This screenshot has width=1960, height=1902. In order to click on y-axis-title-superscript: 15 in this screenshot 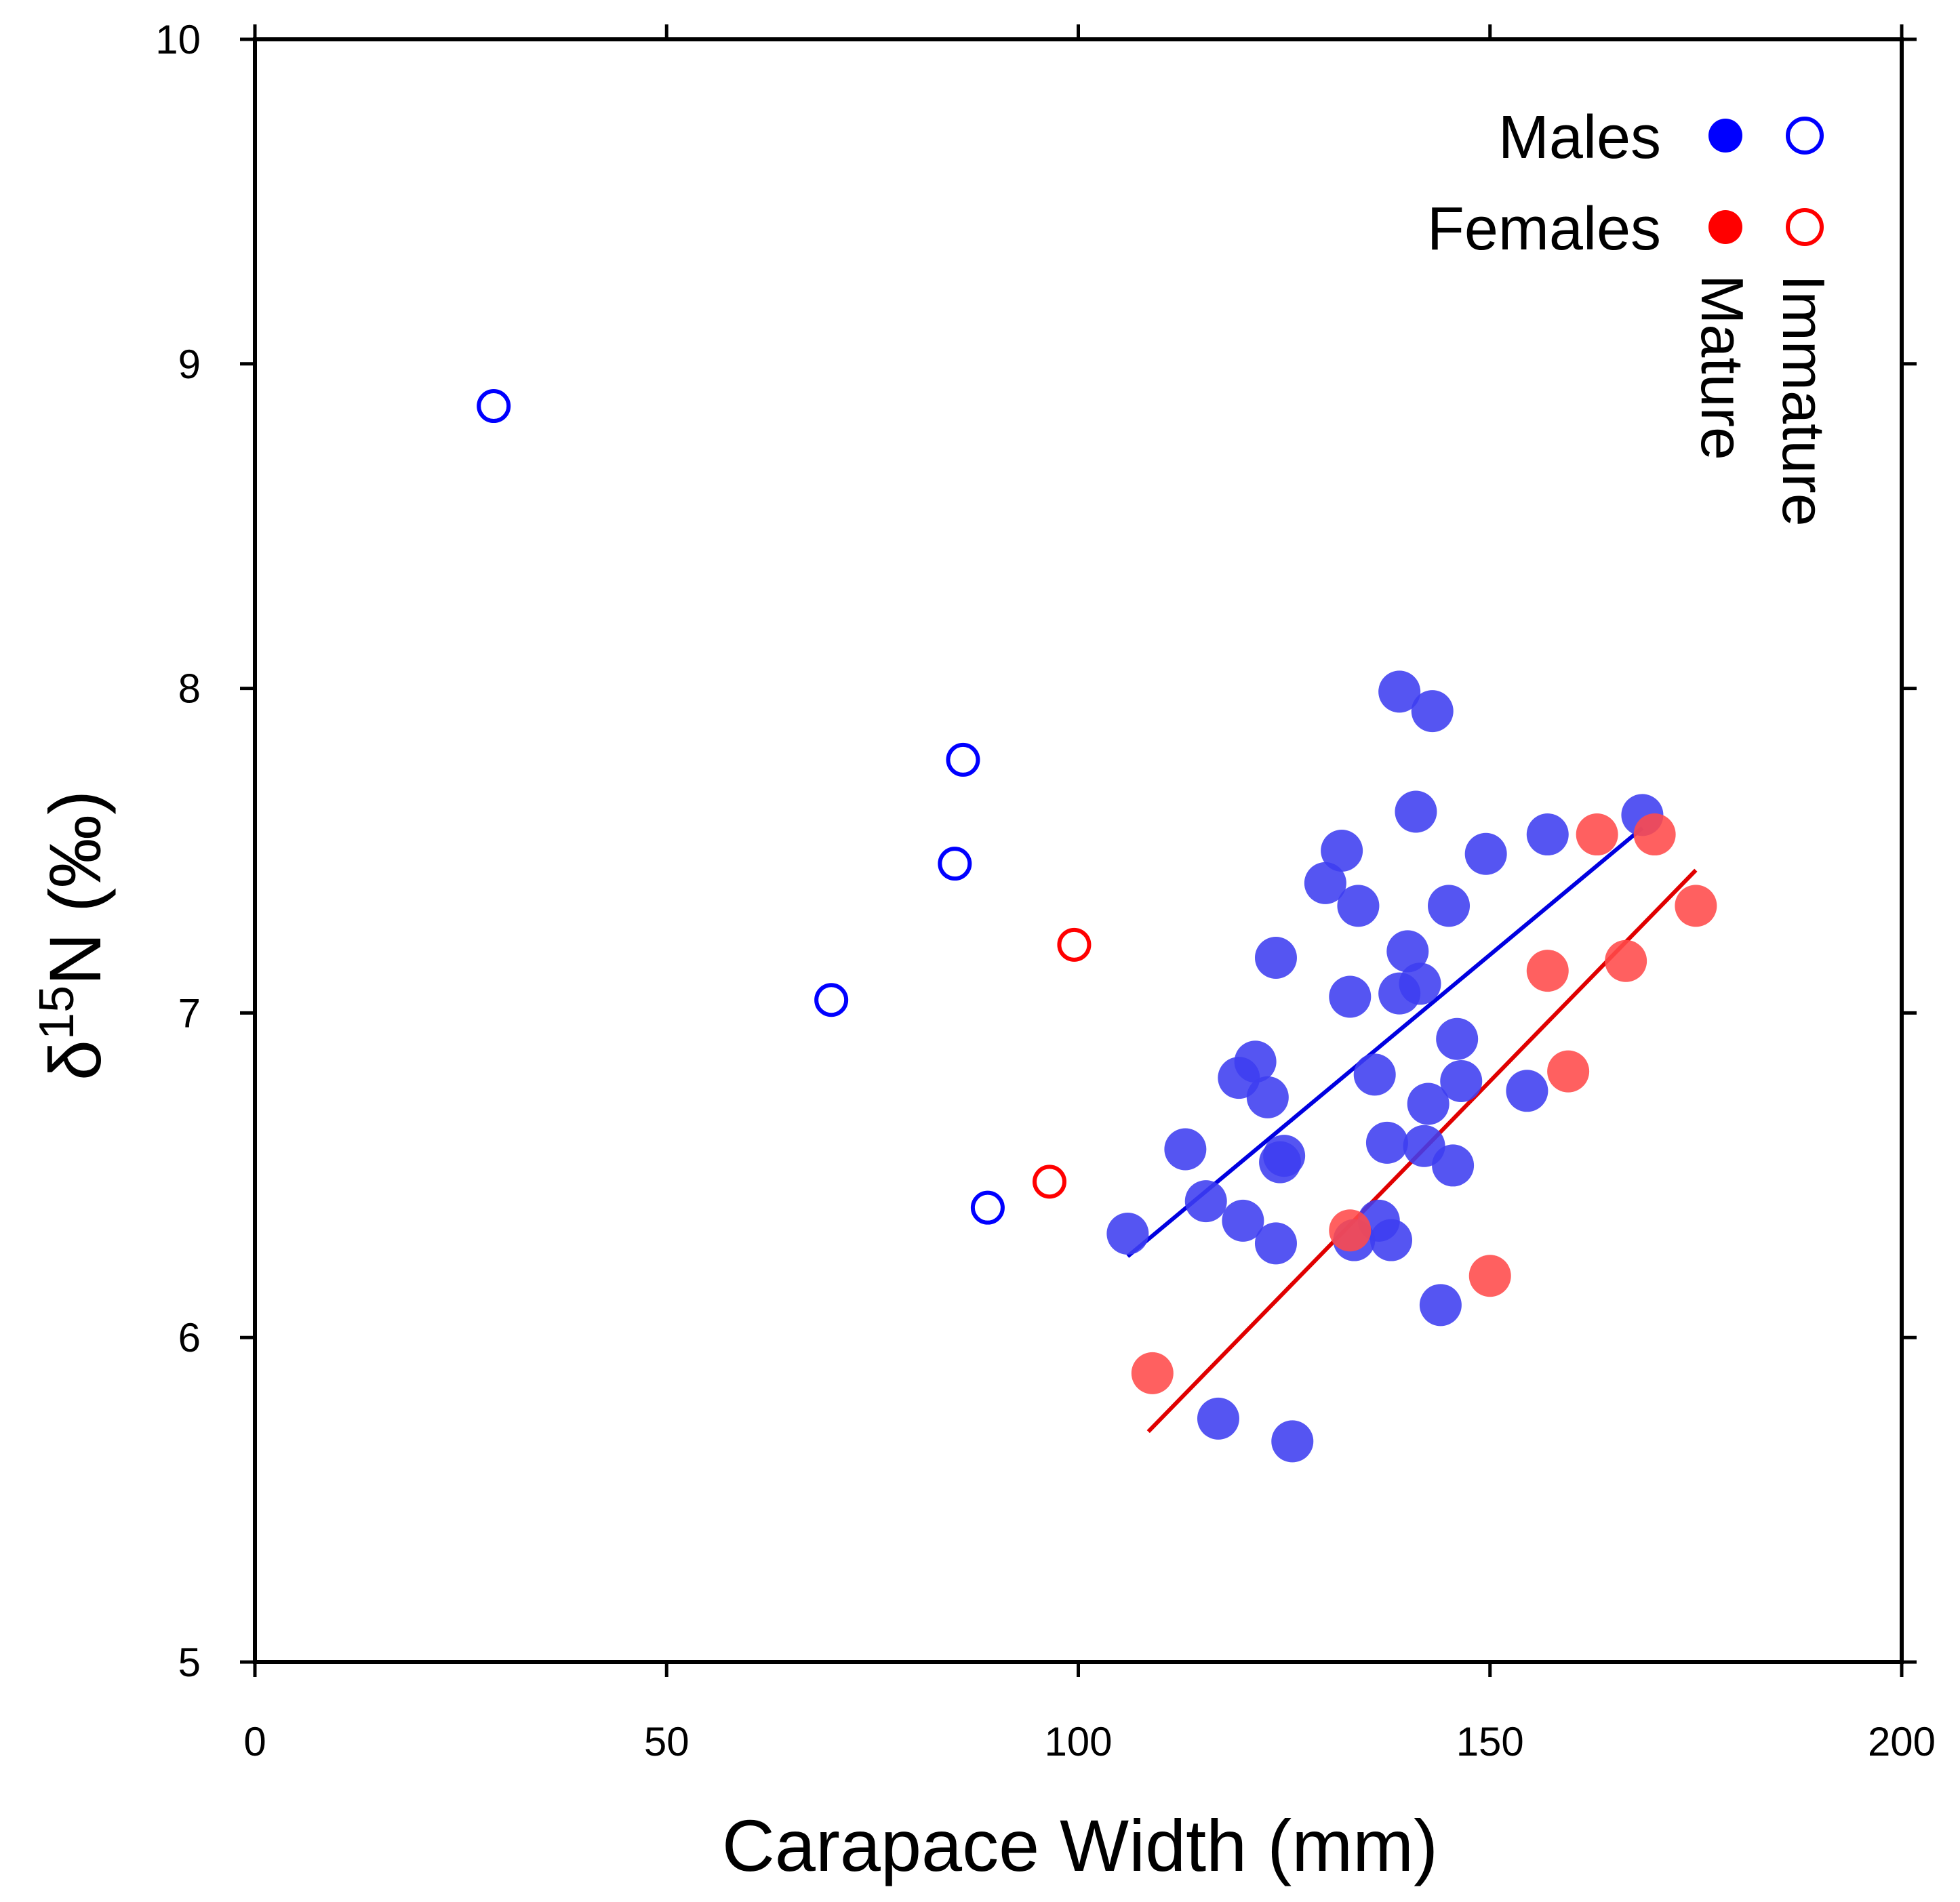, I will do `click(57, 1013)`.